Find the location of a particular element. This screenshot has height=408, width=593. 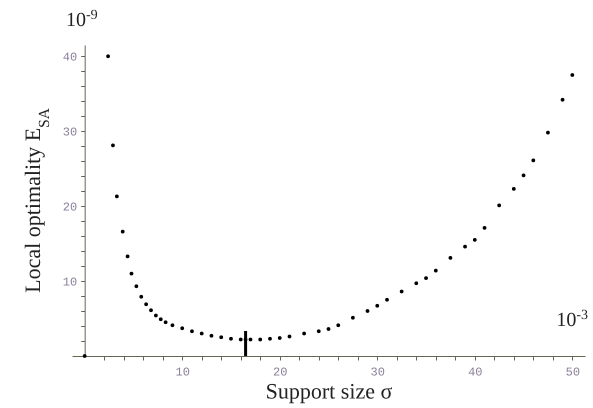

y-tick-label: 30 is located at coordinates (70, 133).